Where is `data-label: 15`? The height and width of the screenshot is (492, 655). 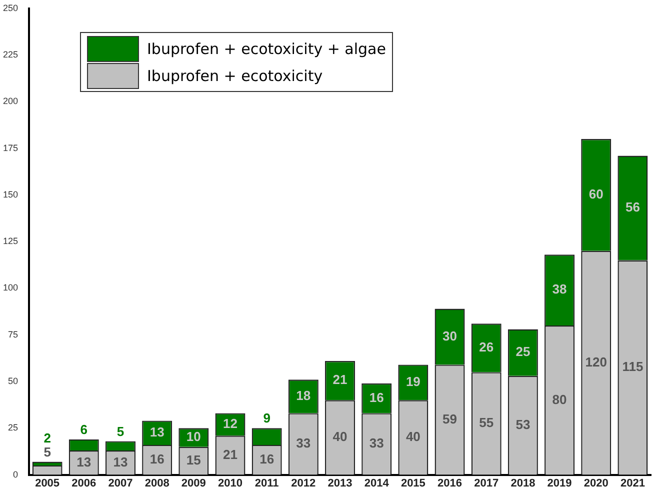
data-label: 15 is located at coordinates (193, 460).